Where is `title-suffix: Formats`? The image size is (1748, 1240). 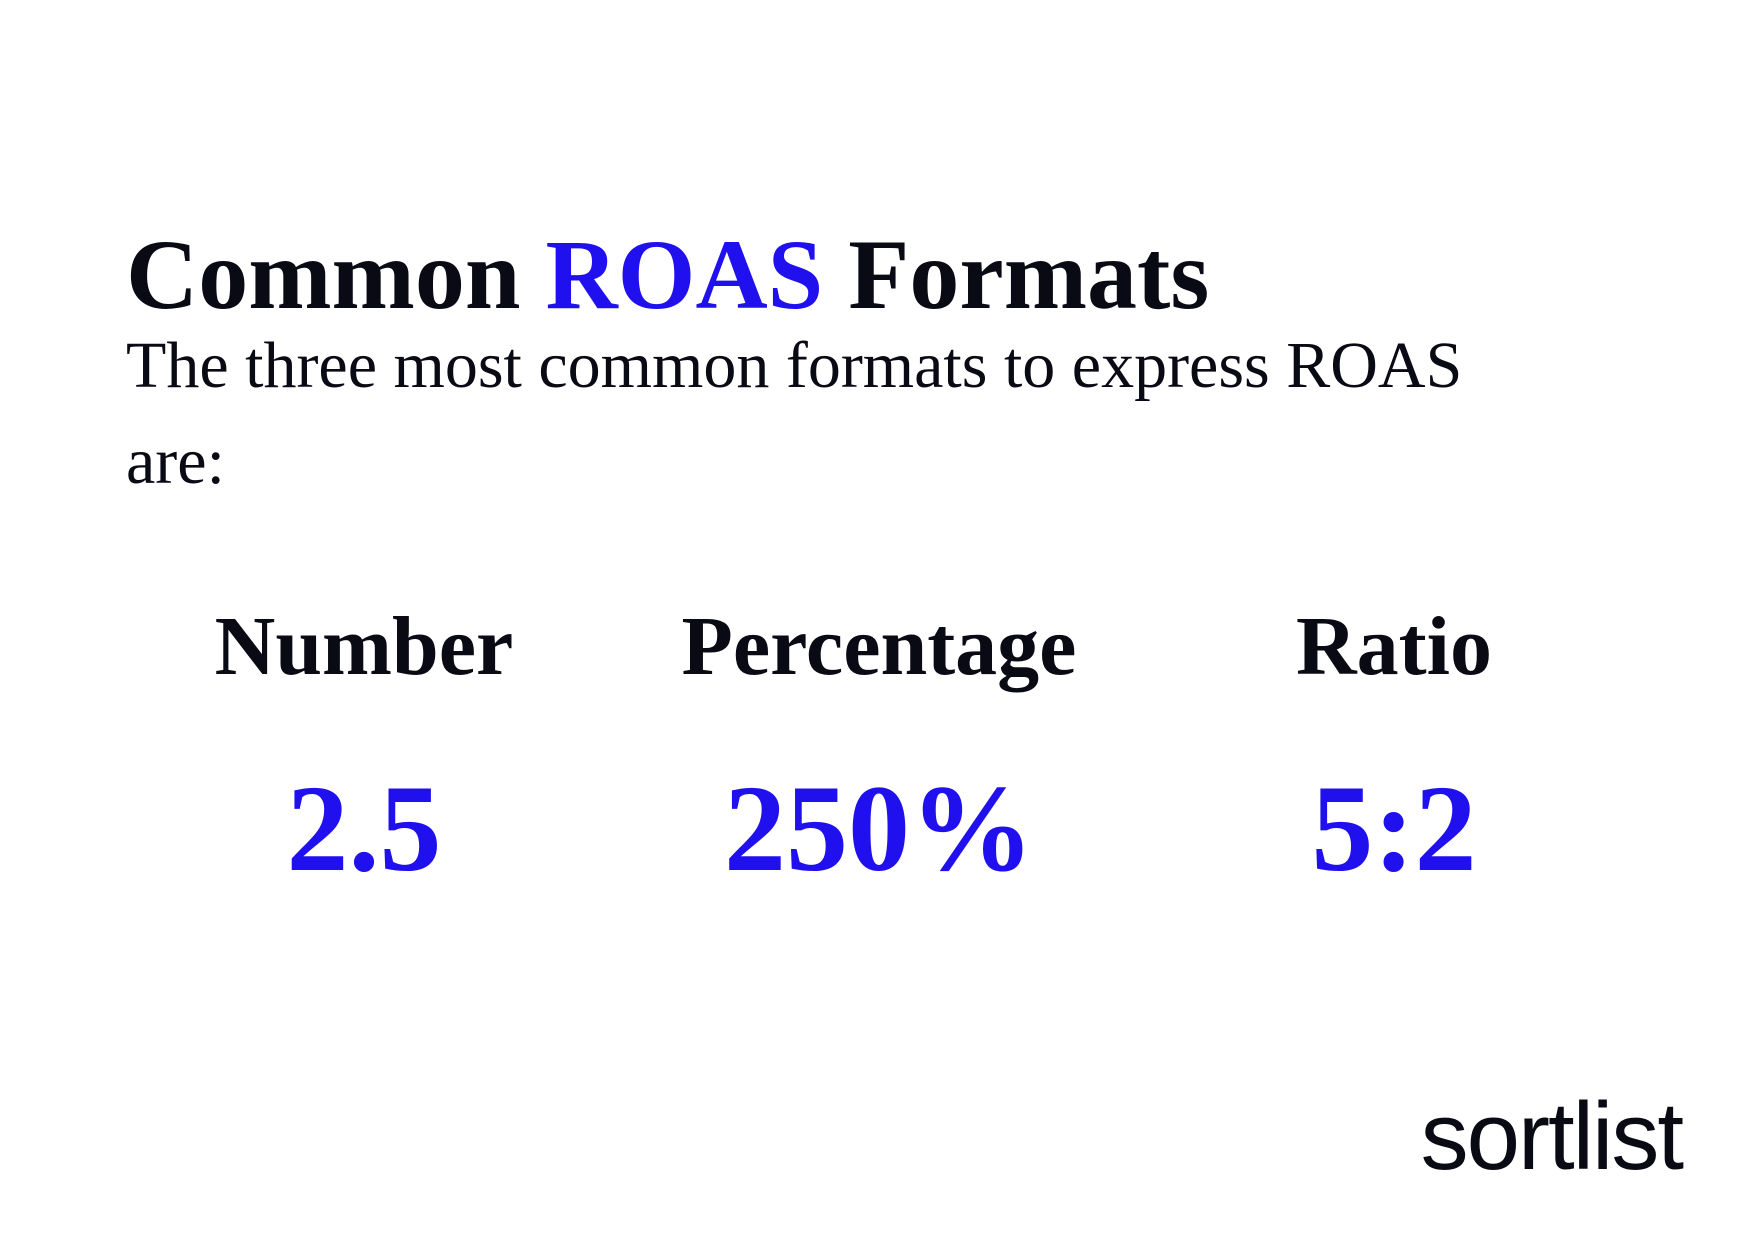 title-suffix: Formats is located at coordinates (1016, 274).